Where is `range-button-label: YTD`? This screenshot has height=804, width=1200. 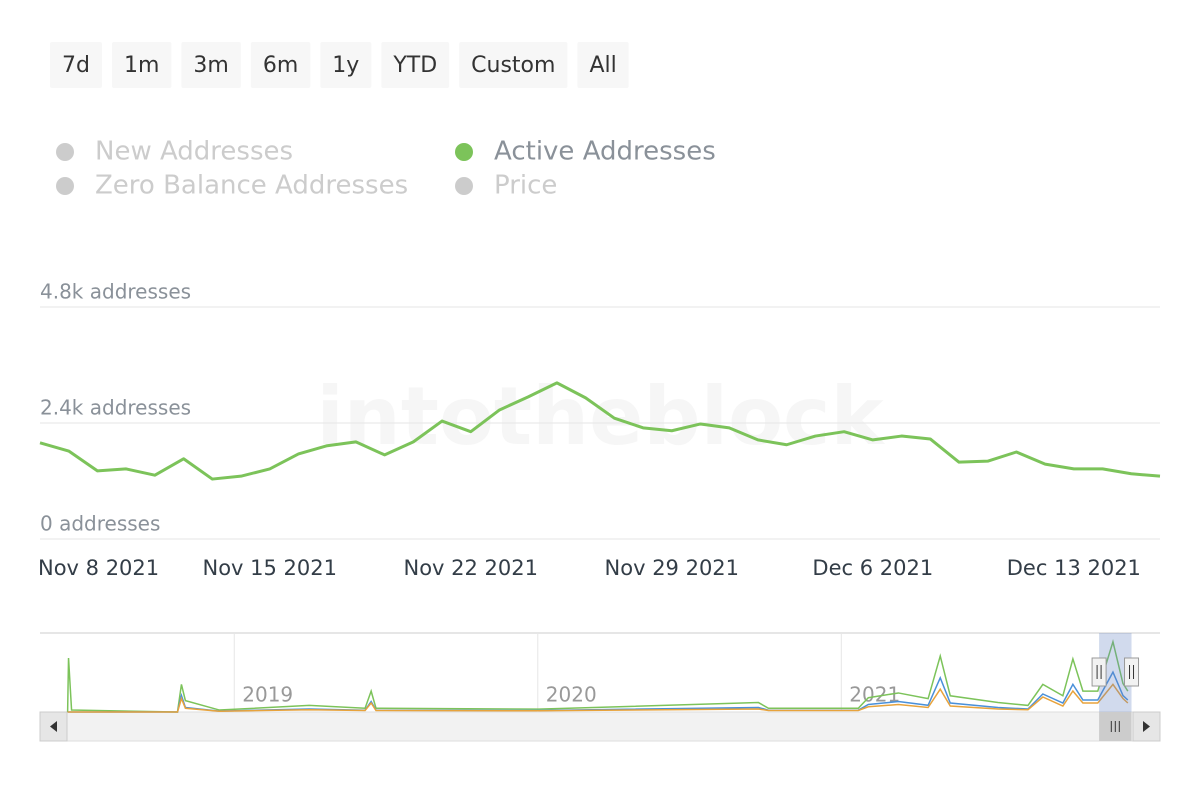
range-button-label: YTD is located at coordinates (414, 65).